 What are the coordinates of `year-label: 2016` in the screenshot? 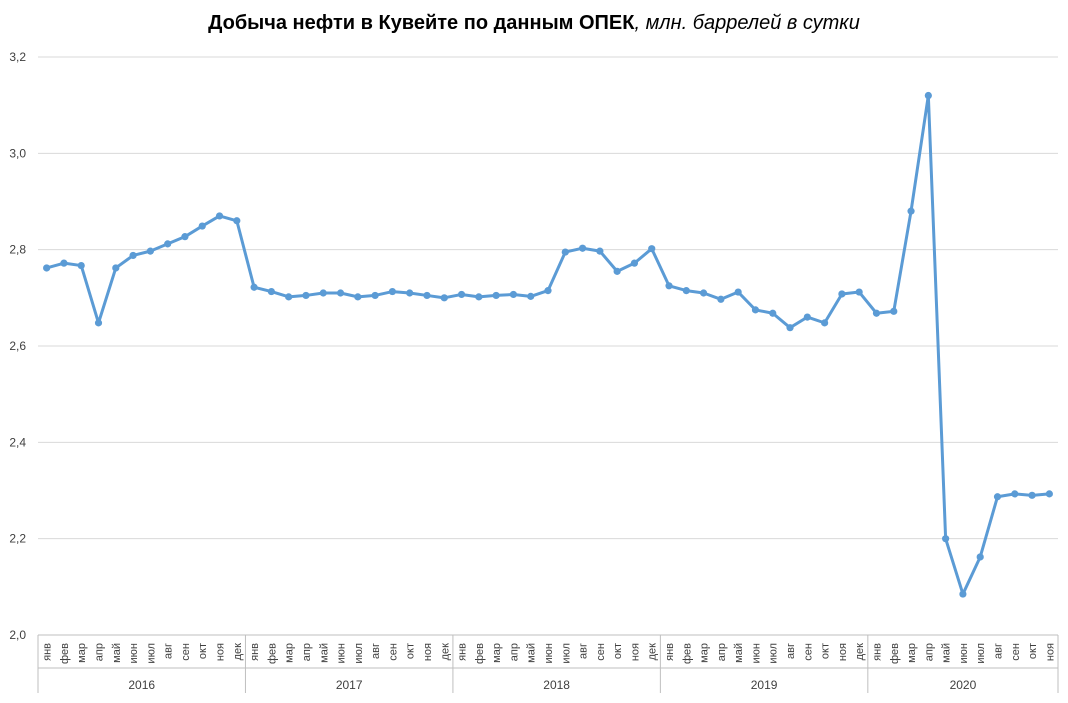 It's located at (141, 685).